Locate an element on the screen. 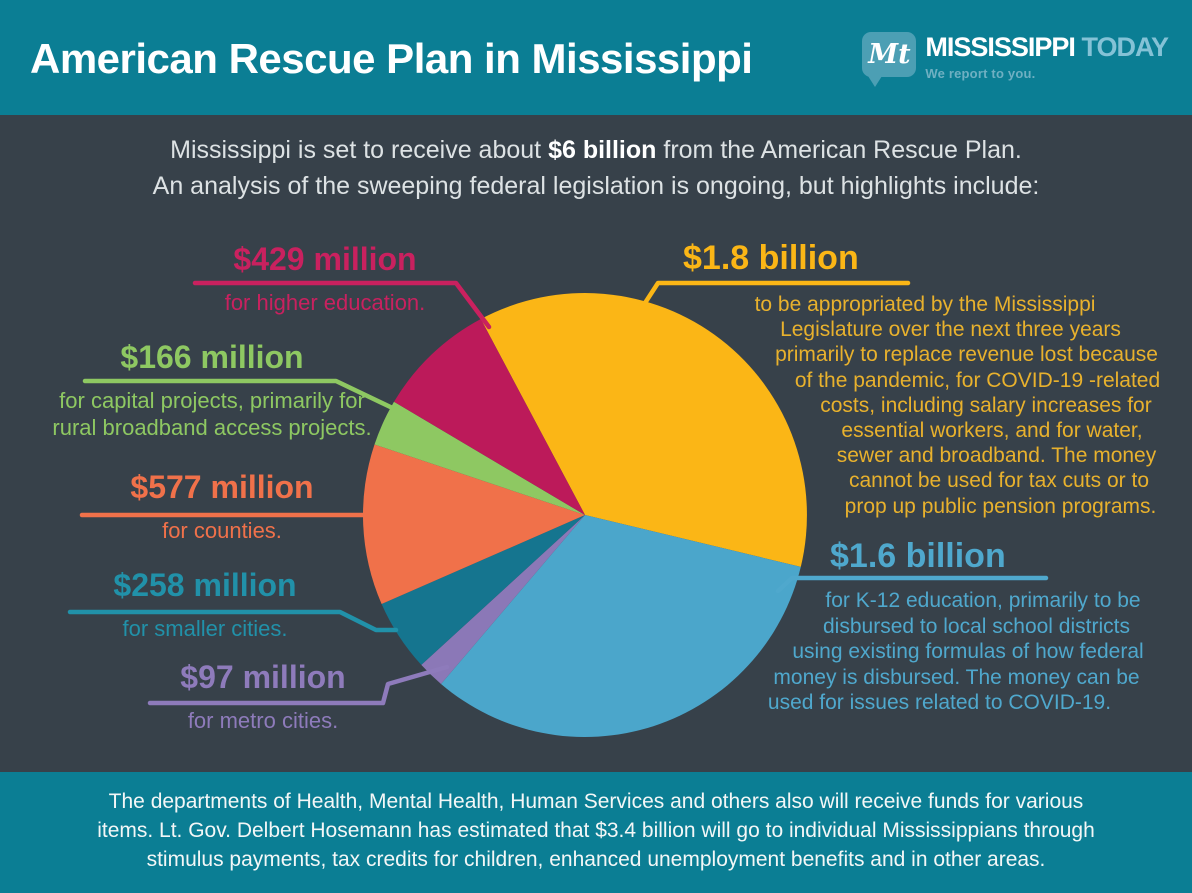  description-line: using existing formulas of how federal is located at coordinates (968, 651).